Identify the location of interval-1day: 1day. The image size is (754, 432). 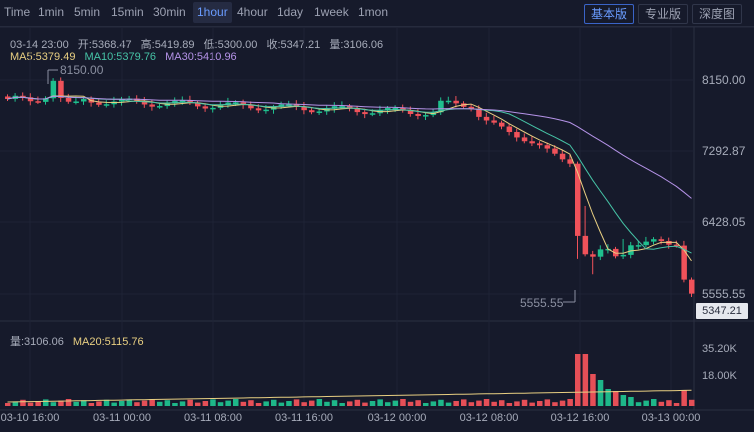
(290, 12).